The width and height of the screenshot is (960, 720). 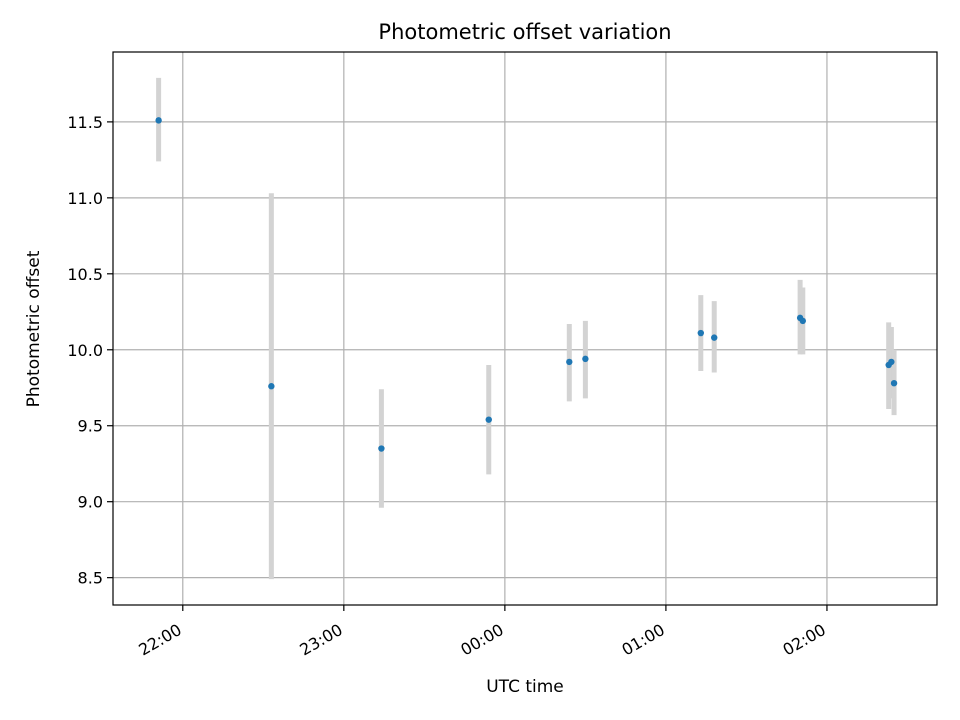 What do you see at coordinates (85, 122) in the screenshot?
I see `y-tick-label: 11.5` at bounding box center [85, 122].